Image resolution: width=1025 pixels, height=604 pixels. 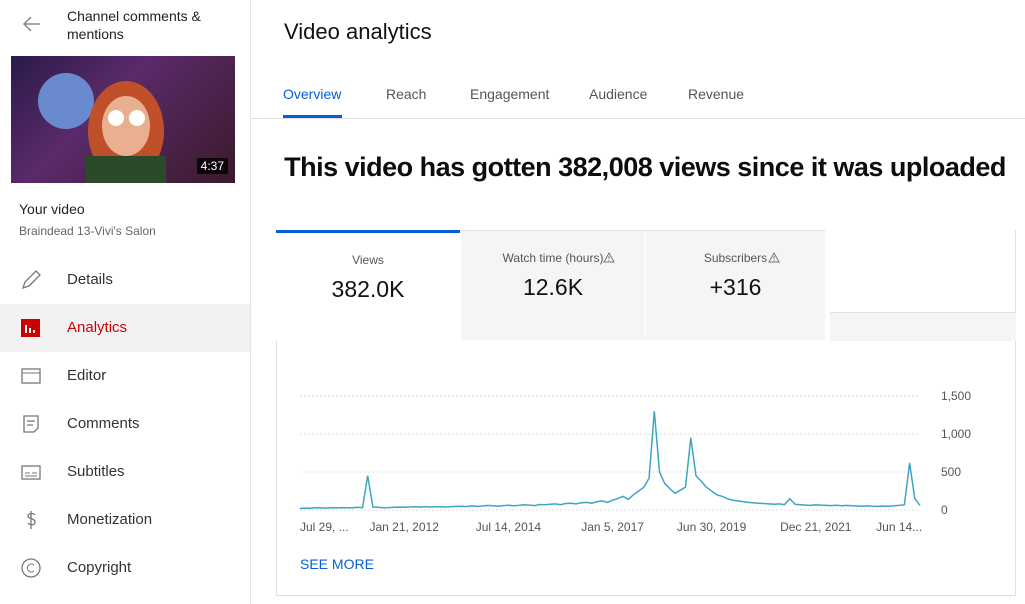 I want to click on nav-label: Copyright, so click(x=99, y=567).